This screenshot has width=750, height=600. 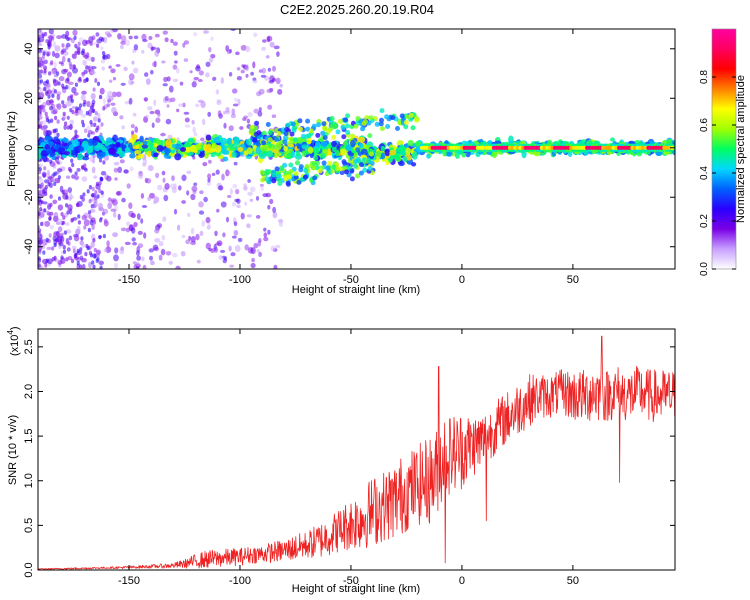 I want to click on spectrogram-y-tick-label: -40, so click(x=29, y=247).